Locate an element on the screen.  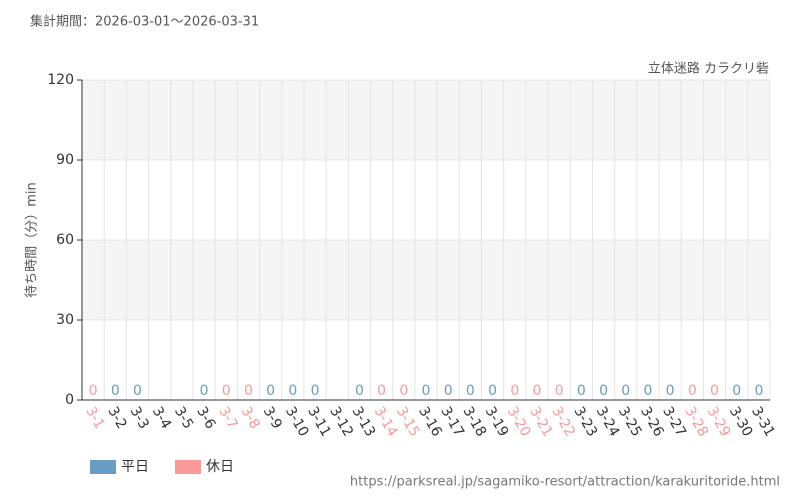
x-tick-label: 3-7 is located at coordinates (227, 418).